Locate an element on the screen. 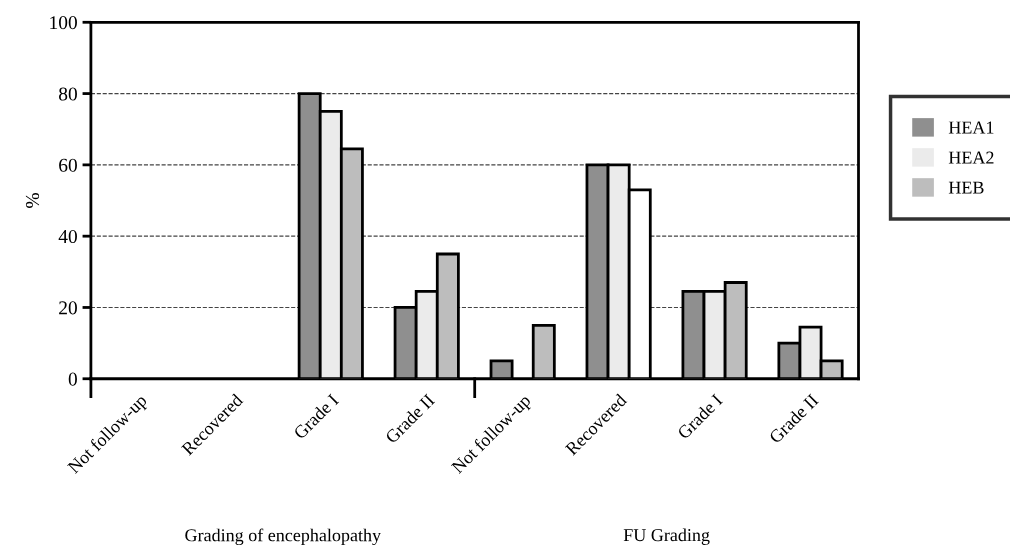 This screenshot has width=1010, height=557. y-tick-label: 100 is located at coordinates (63, 23).